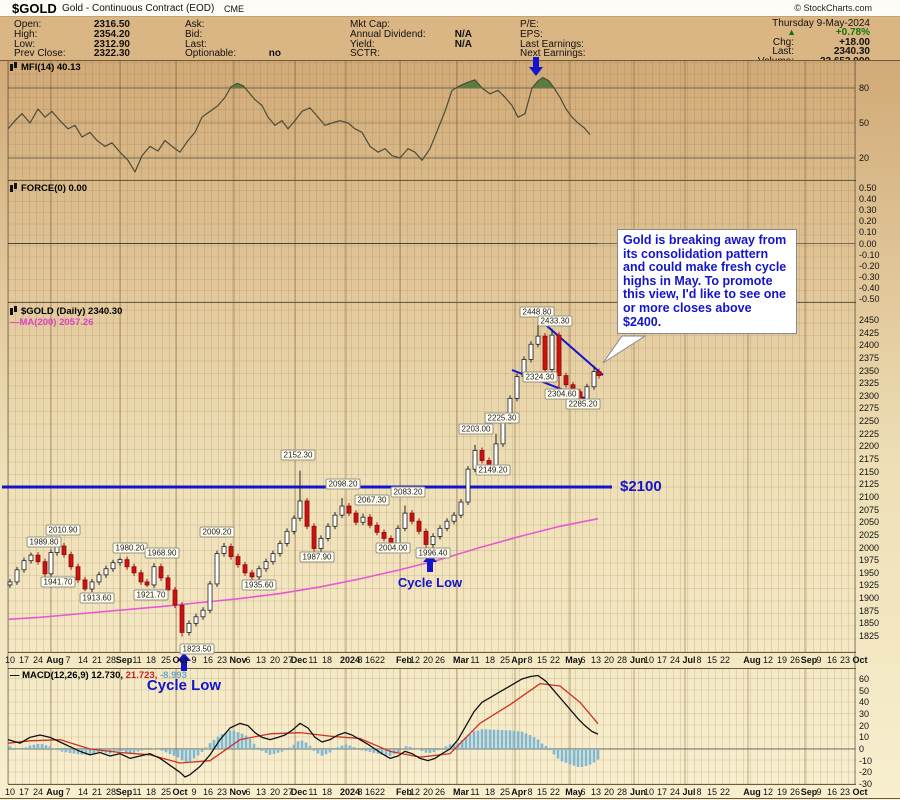 The height and width of the screenshot is (800, 900). I want to click on price-label: 2324.30, so click(540, 377).